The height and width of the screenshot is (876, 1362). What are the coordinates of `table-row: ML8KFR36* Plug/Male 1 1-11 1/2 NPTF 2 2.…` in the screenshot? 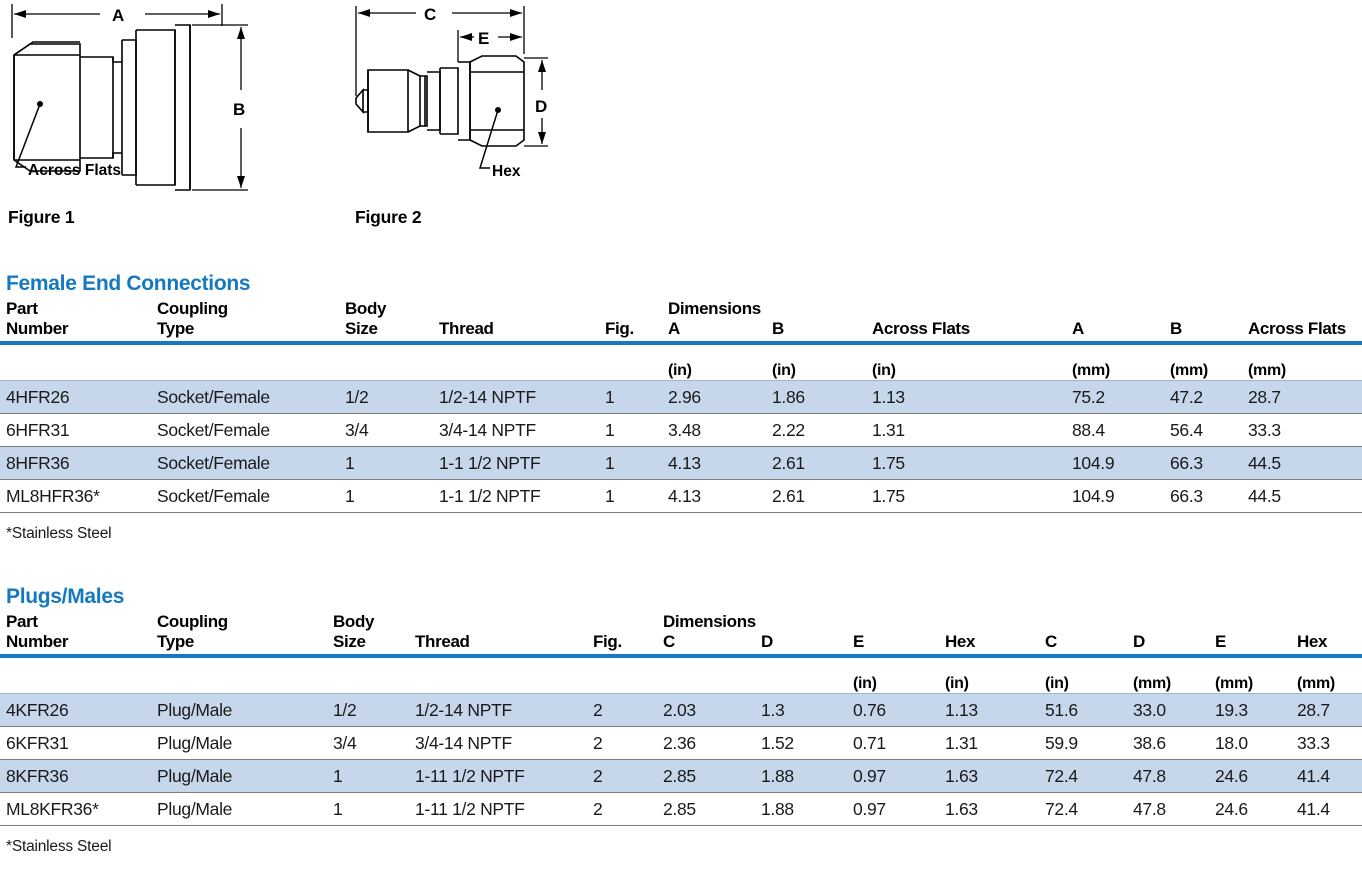 It's located at (681, 809).